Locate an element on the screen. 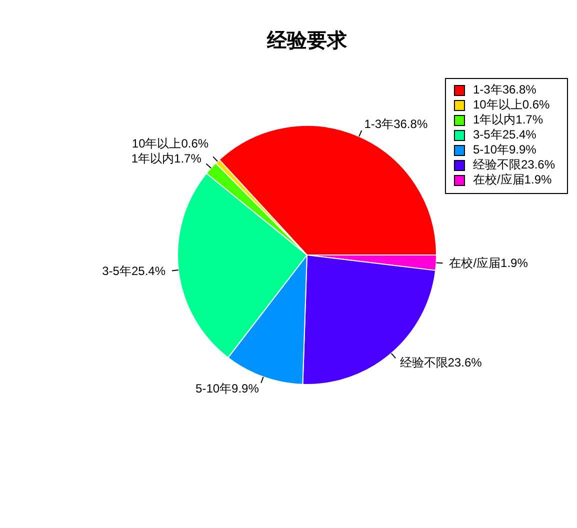  slice-label: 1年以内1.7% is located at coordinates (166, 159).